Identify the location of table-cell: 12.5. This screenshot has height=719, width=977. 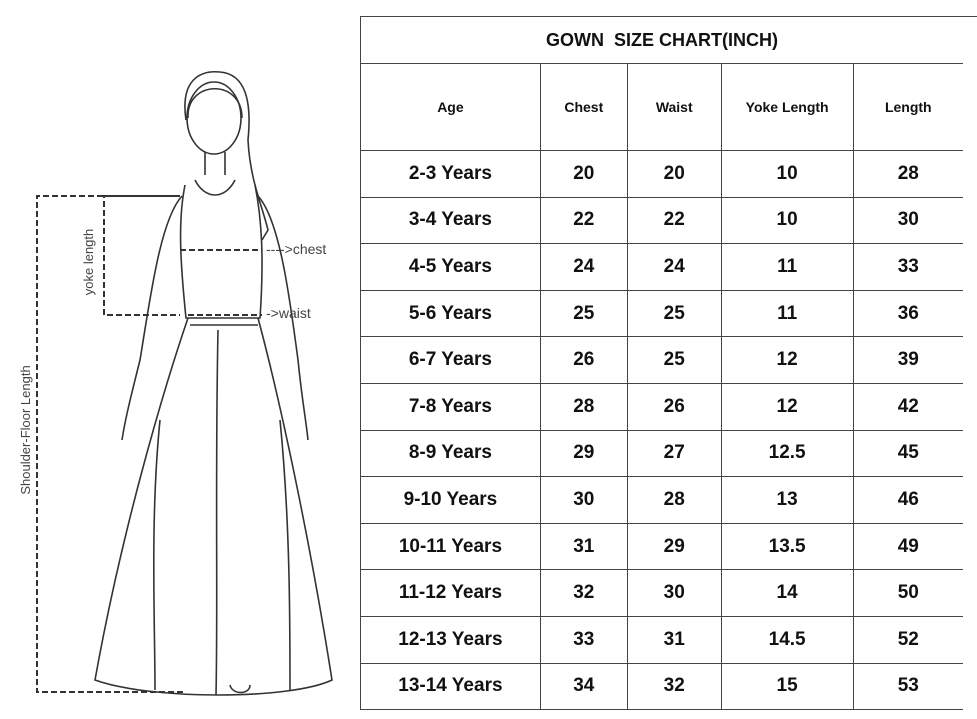
(787, 453).